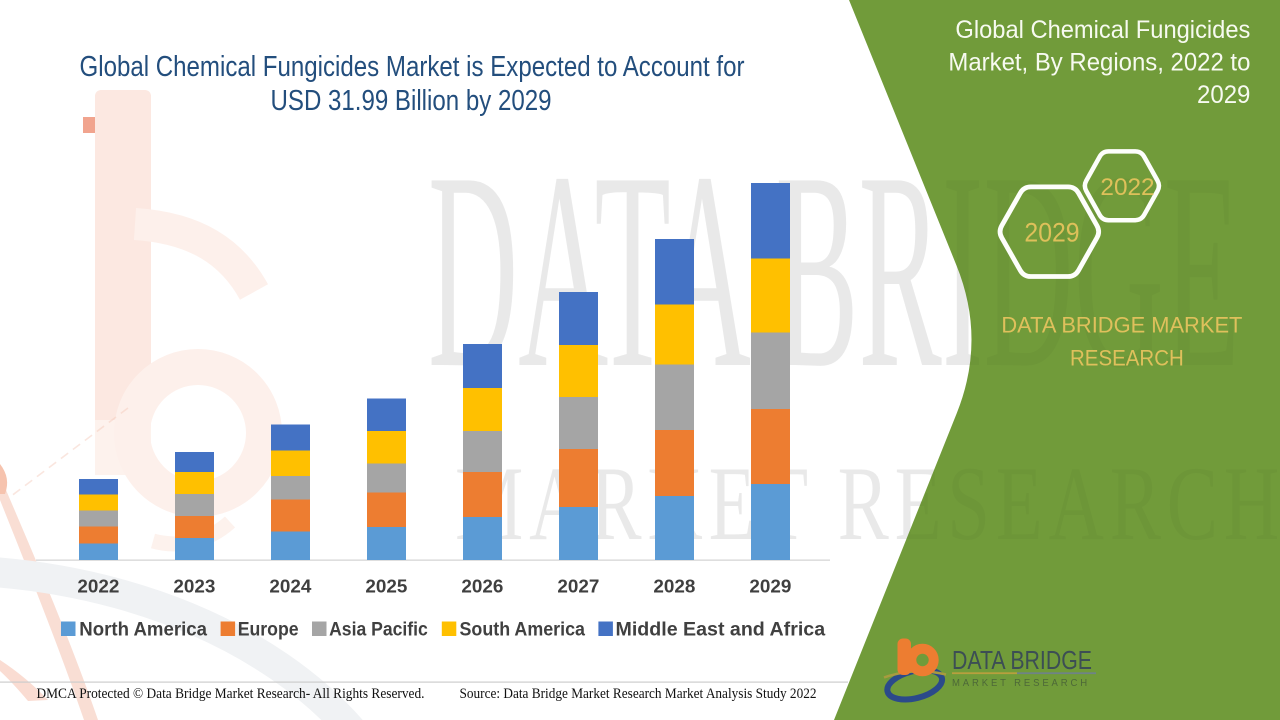  What do you see at coordinates (523, 629) in the screenshot?
I see `svg-text: South America` at bounding box center [523, 629].